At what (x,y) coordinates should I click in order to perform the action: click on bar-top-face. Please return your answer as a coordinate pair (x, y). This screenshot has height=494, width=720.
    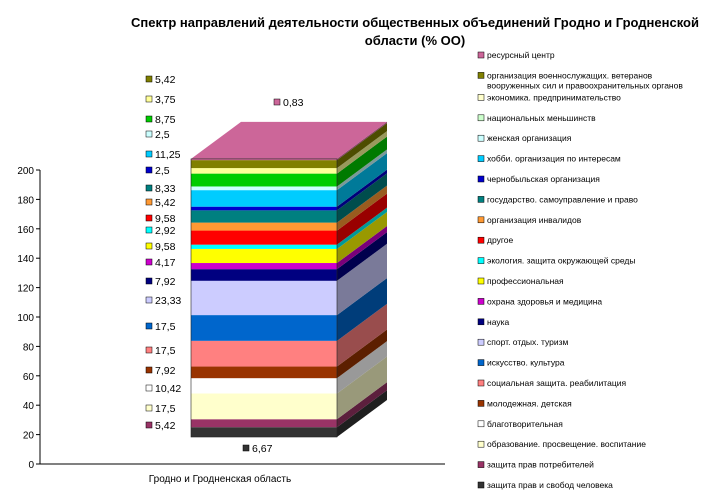
    Looking at the image, I should click on (289, 140).